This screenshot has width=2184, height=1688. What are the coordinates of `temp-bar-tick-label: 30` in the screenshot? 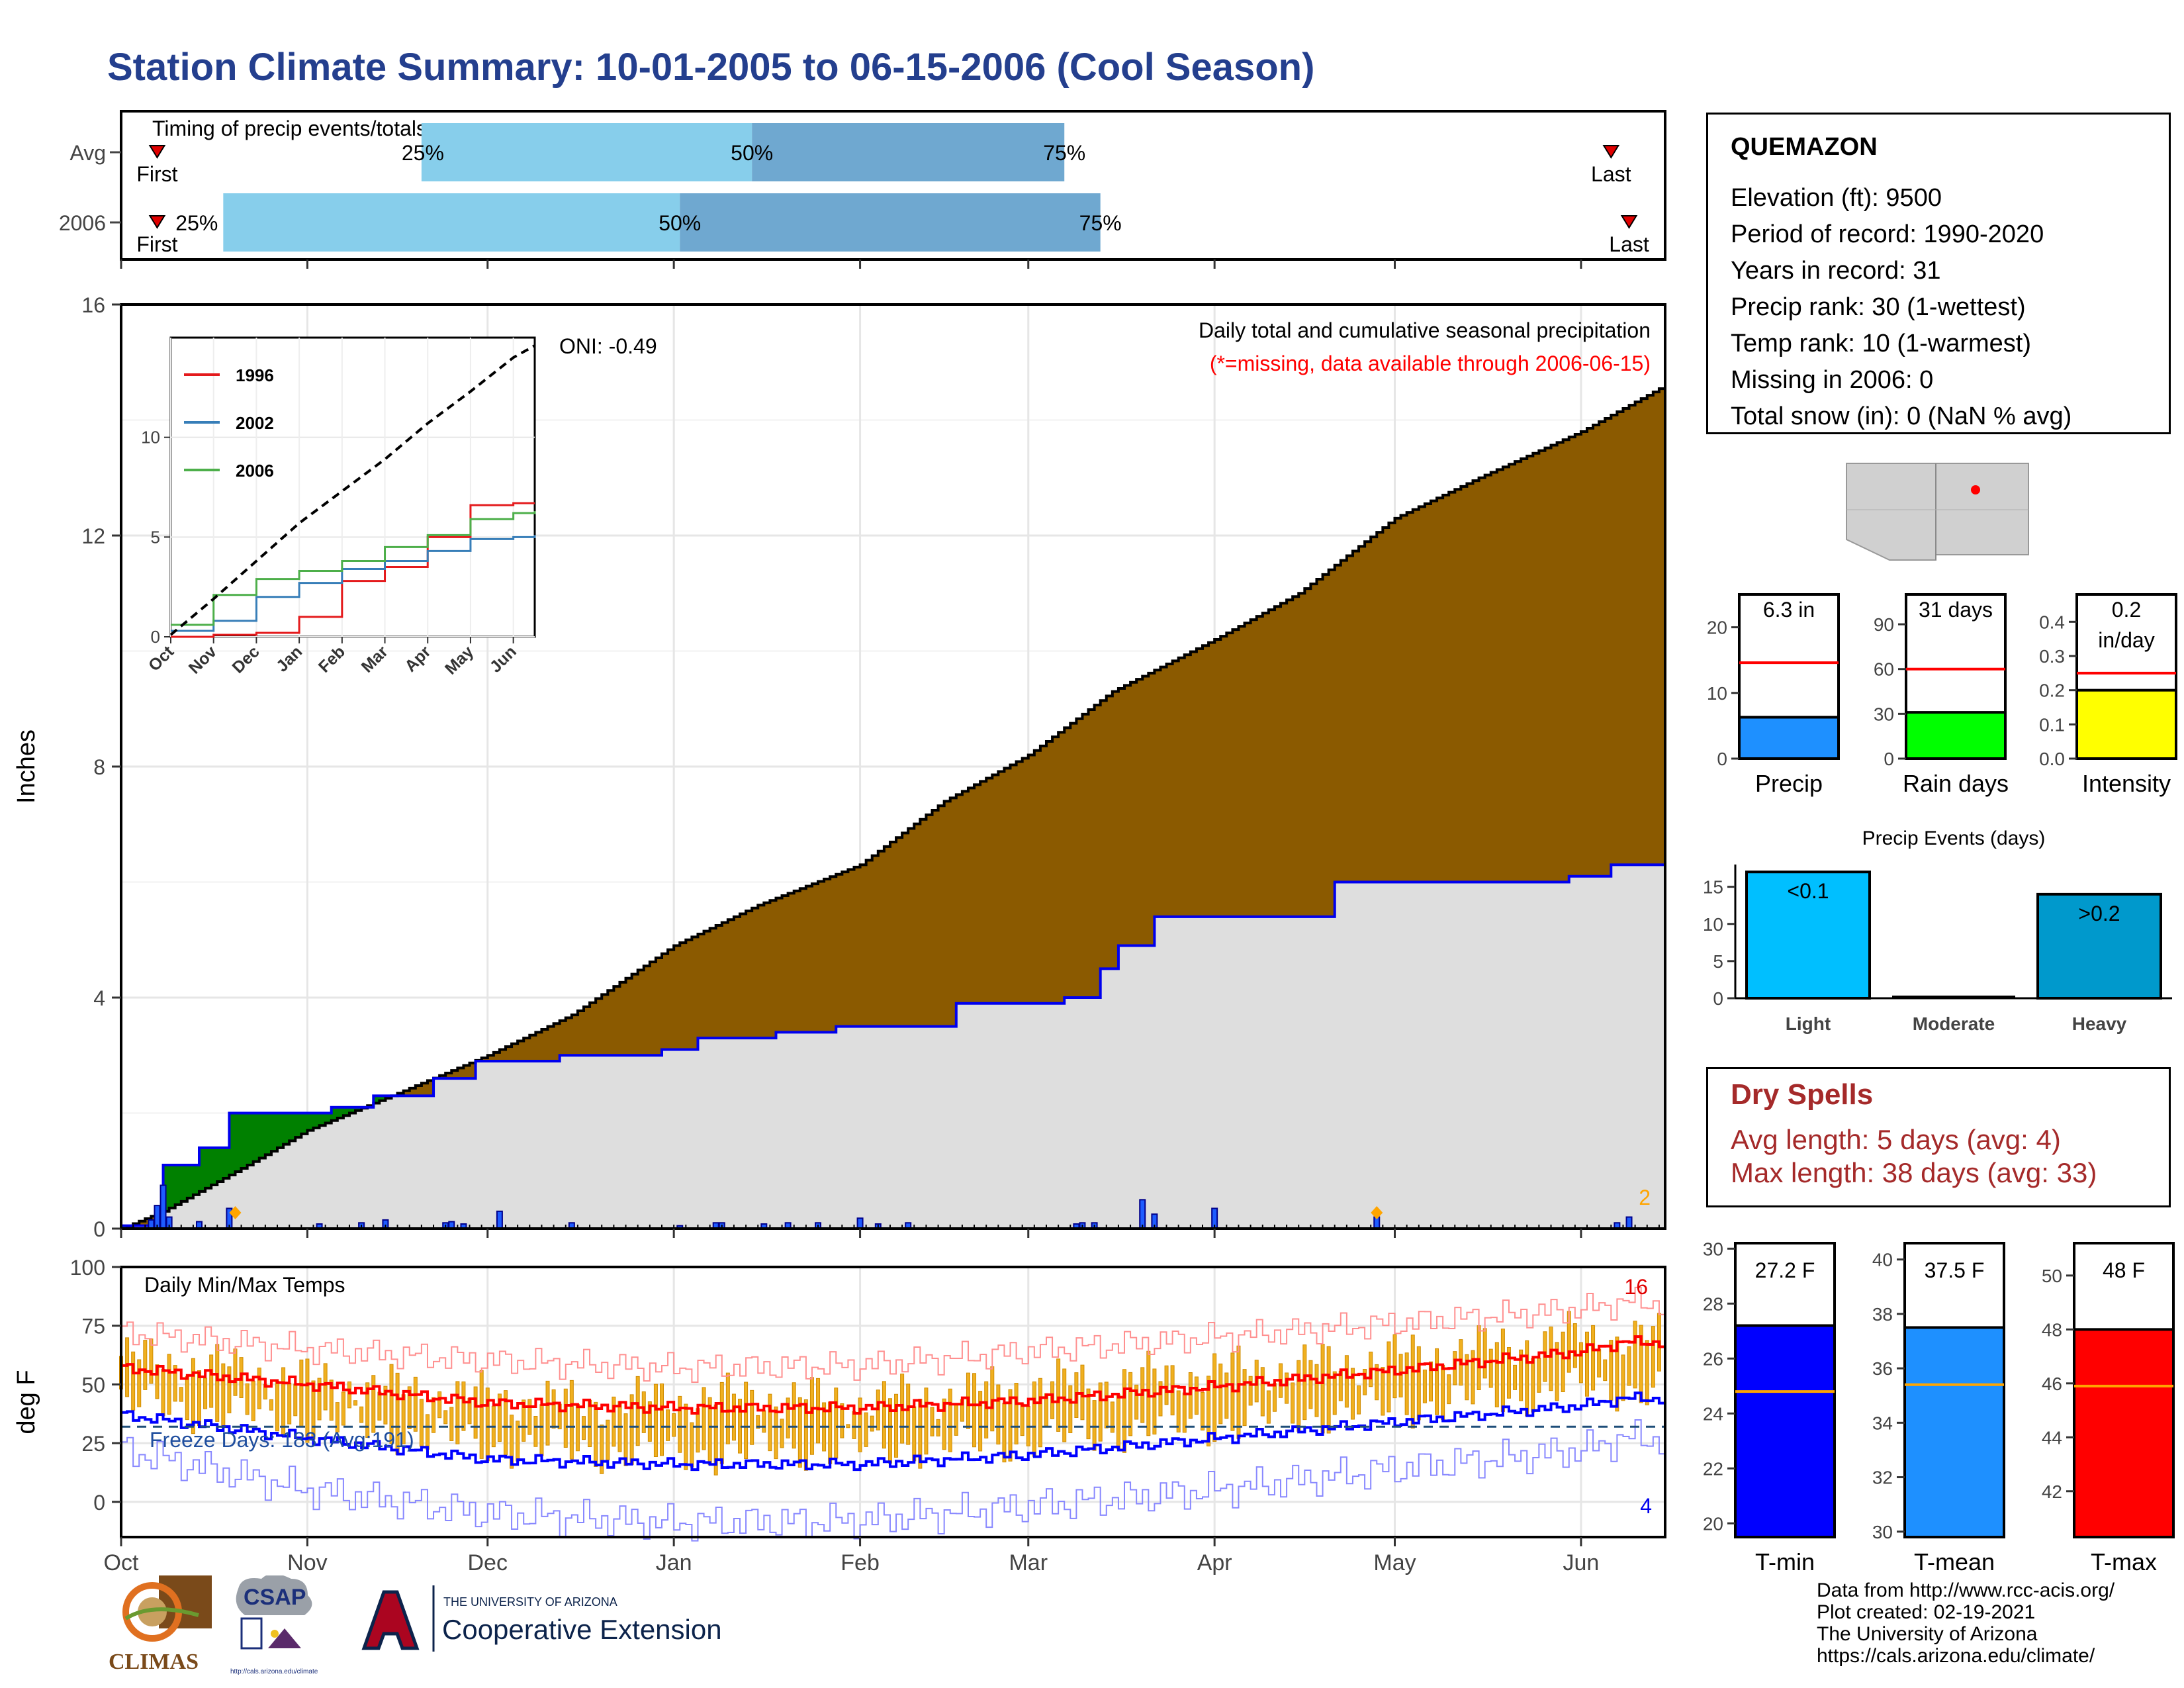 It's located at (1883, 1532).